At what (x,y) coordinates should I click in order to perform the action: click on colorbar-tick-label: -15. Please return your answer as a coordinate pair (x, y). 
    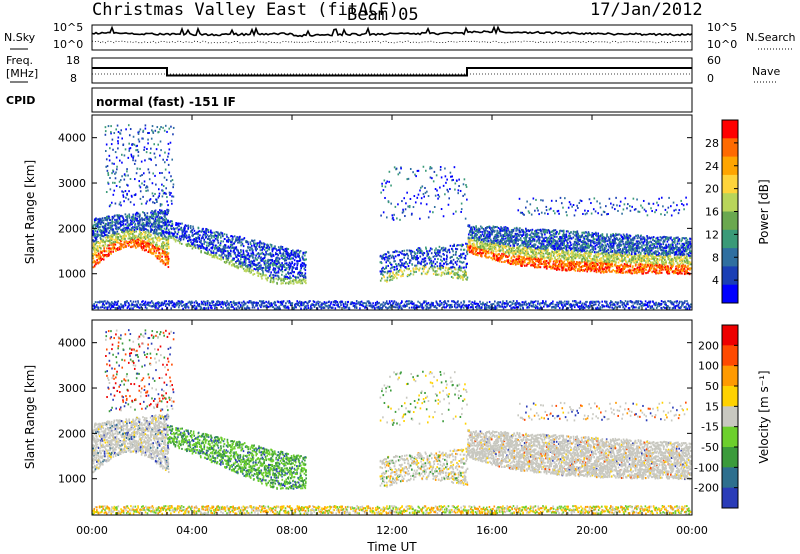
    Looking at the image, I should click on (710, 427).